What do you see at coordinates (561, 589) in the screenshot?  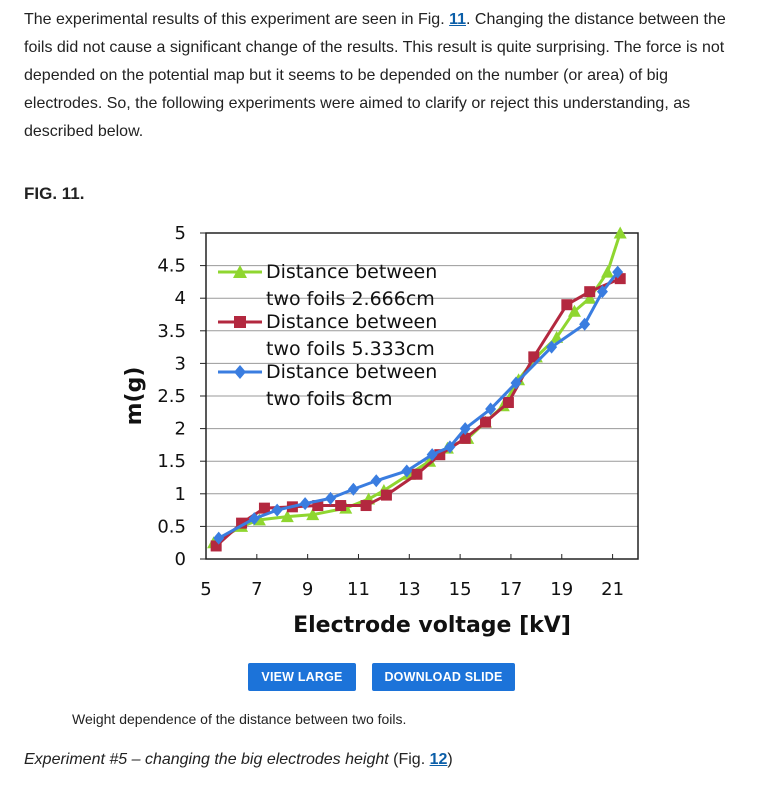 I see `x-tick-label: 19` at bounding box center [561, 589].